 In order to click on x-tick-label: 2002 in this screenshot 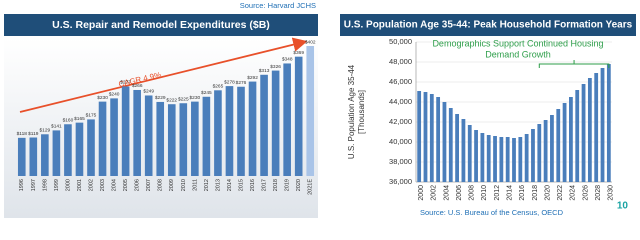, I will do `click(91, 185)`.